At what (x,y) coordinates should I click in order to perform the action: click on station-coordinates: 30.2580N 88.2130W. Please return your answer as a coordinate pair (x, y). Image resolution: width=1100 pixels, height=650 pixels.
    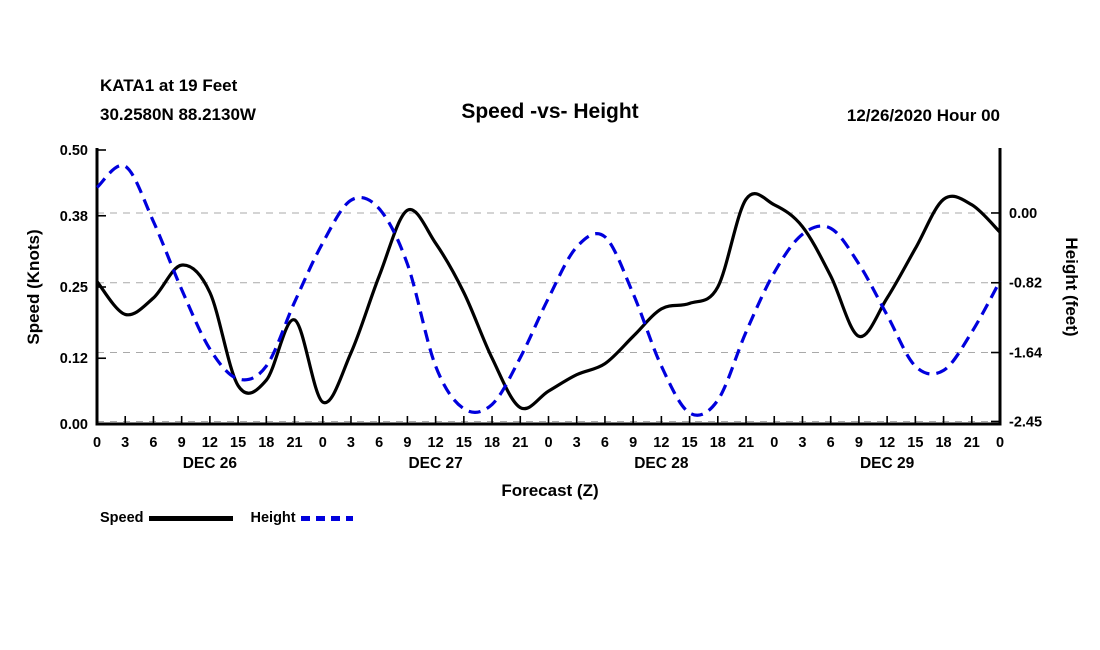
    Looking at the image, I should click on (178, 114).